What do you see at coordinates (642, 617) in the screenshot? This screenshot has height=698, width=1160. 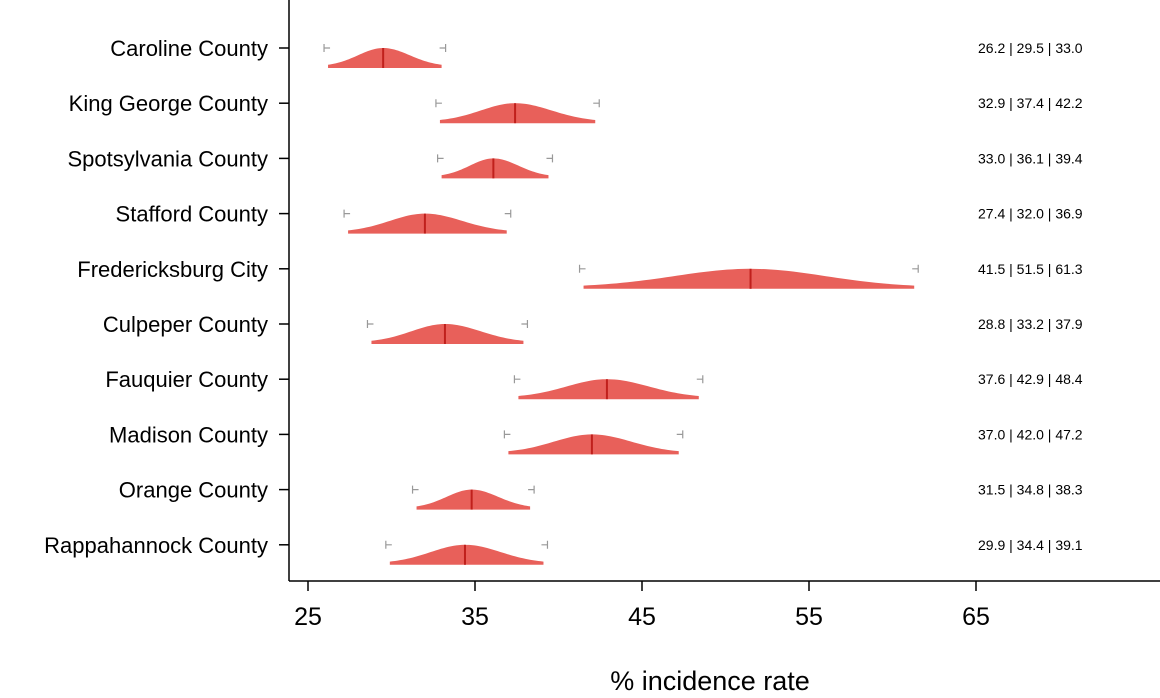 I see `x-tick-label: 45` at bounding box center [642, 617].